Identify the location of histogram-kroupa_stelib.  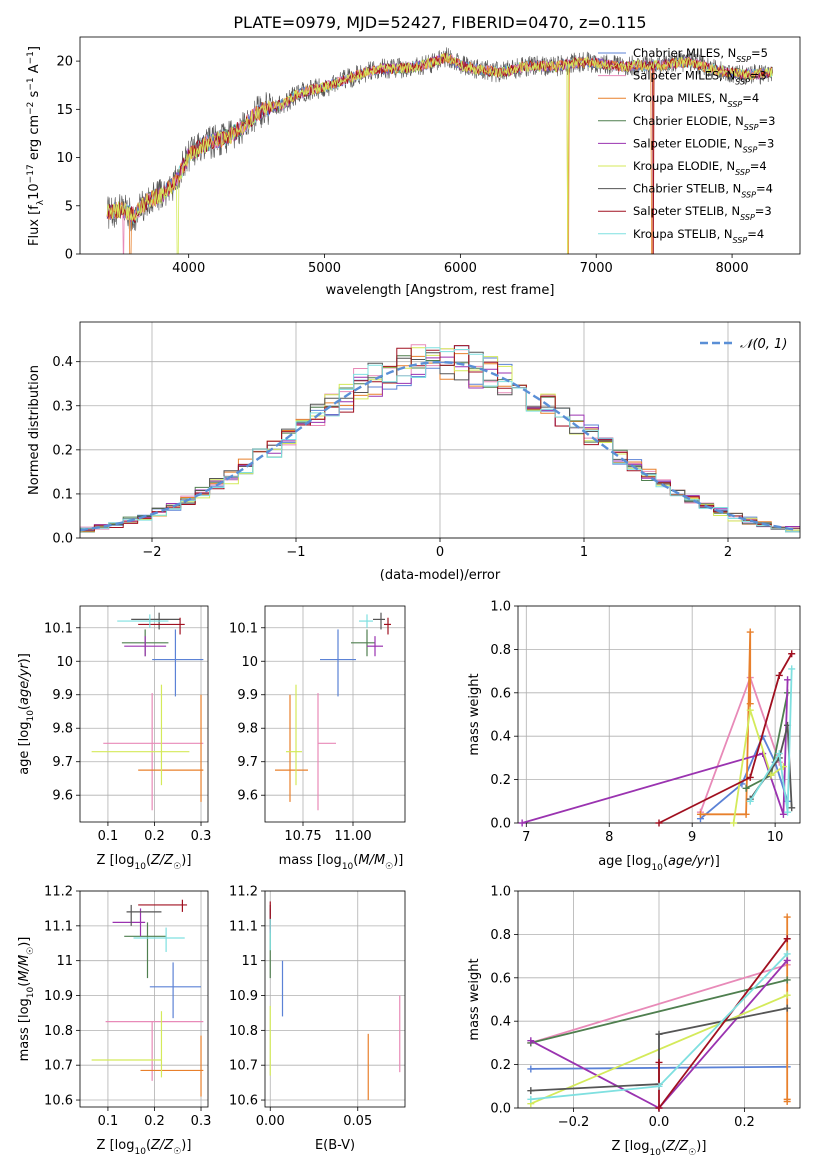
(440, 440).